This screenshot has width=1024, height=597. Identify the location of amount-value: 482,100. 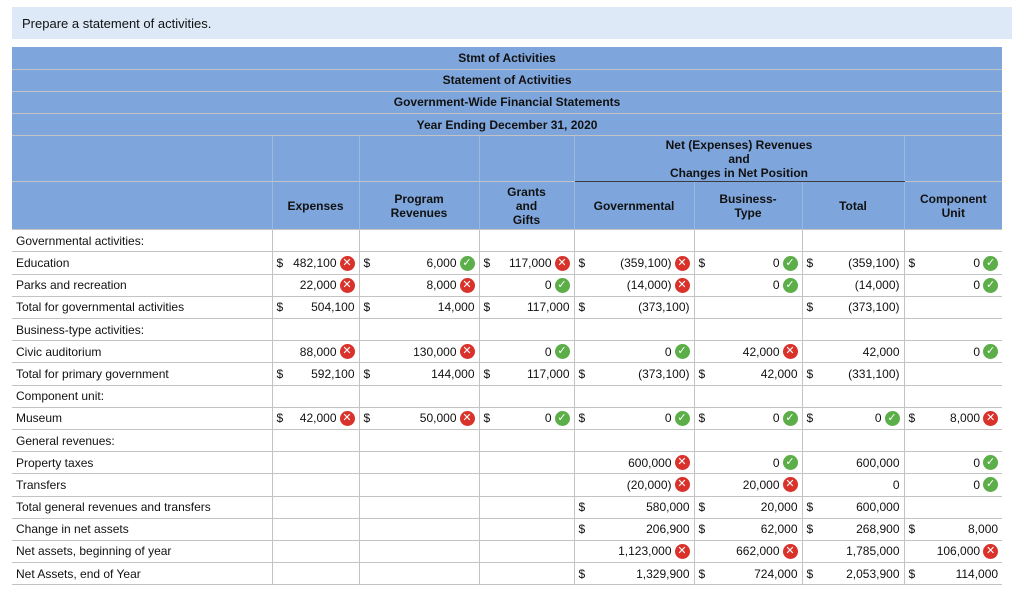
(315, 263).